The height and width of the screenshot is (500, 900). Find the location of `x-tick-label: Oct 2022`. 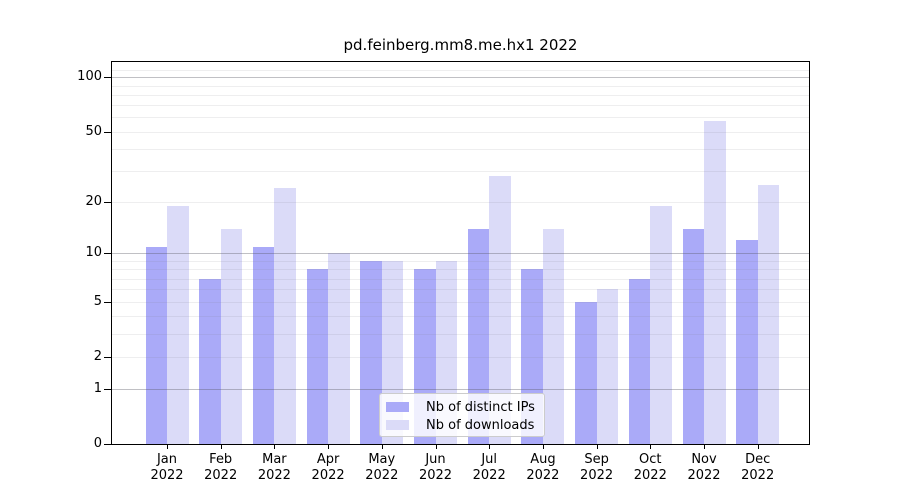

x-tick-label: Oct 2022 is located at coordinates (650, 468).